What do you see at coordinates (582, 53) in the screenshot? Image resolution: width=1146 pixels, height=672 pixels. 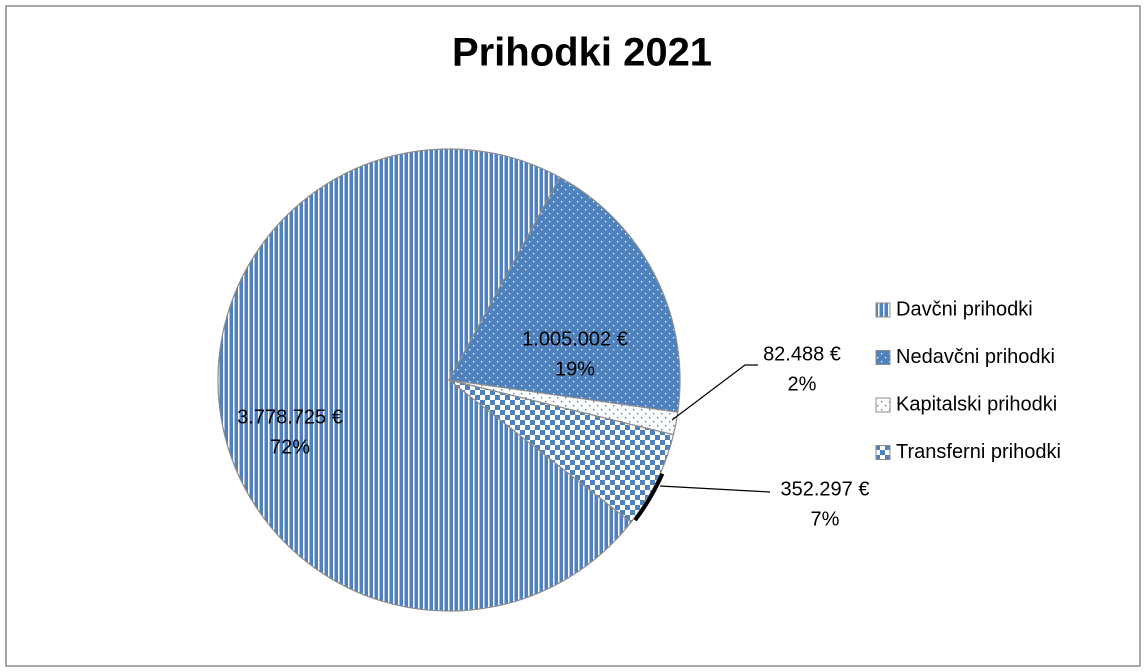 I see `chart-title: Prihodki 2021` at bounding box center [582, 53].